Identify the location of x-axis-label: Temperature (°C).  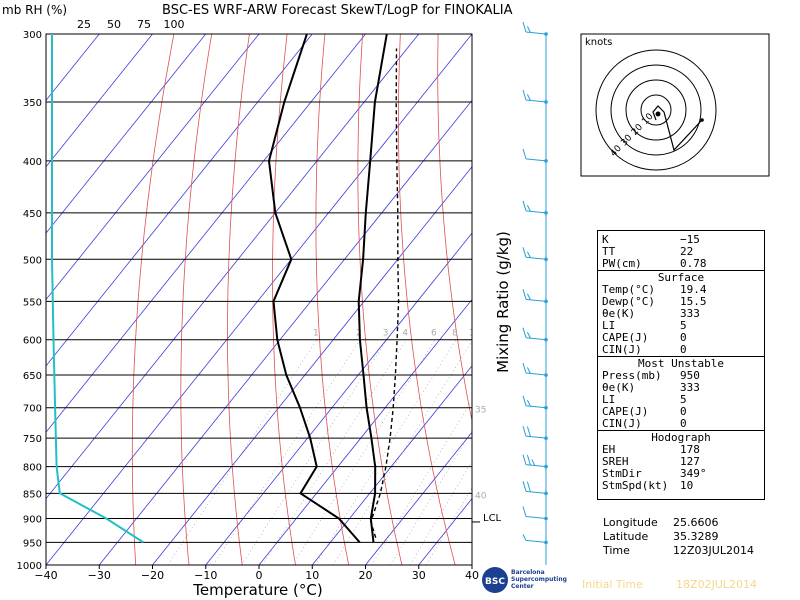
(257, 590).